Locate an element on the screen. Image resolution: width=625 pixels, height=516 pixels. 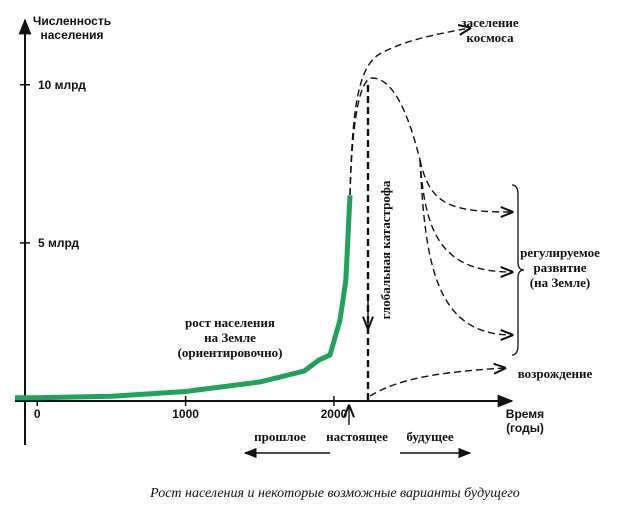
label-line: прошлое is located at coordinates (280, 436).